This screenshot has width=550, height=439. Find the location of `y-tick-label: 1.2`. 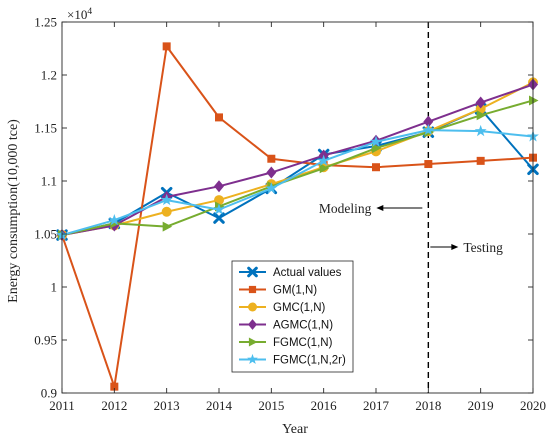

y-tick-label: 1.2 is located at coordinates (49, 75).